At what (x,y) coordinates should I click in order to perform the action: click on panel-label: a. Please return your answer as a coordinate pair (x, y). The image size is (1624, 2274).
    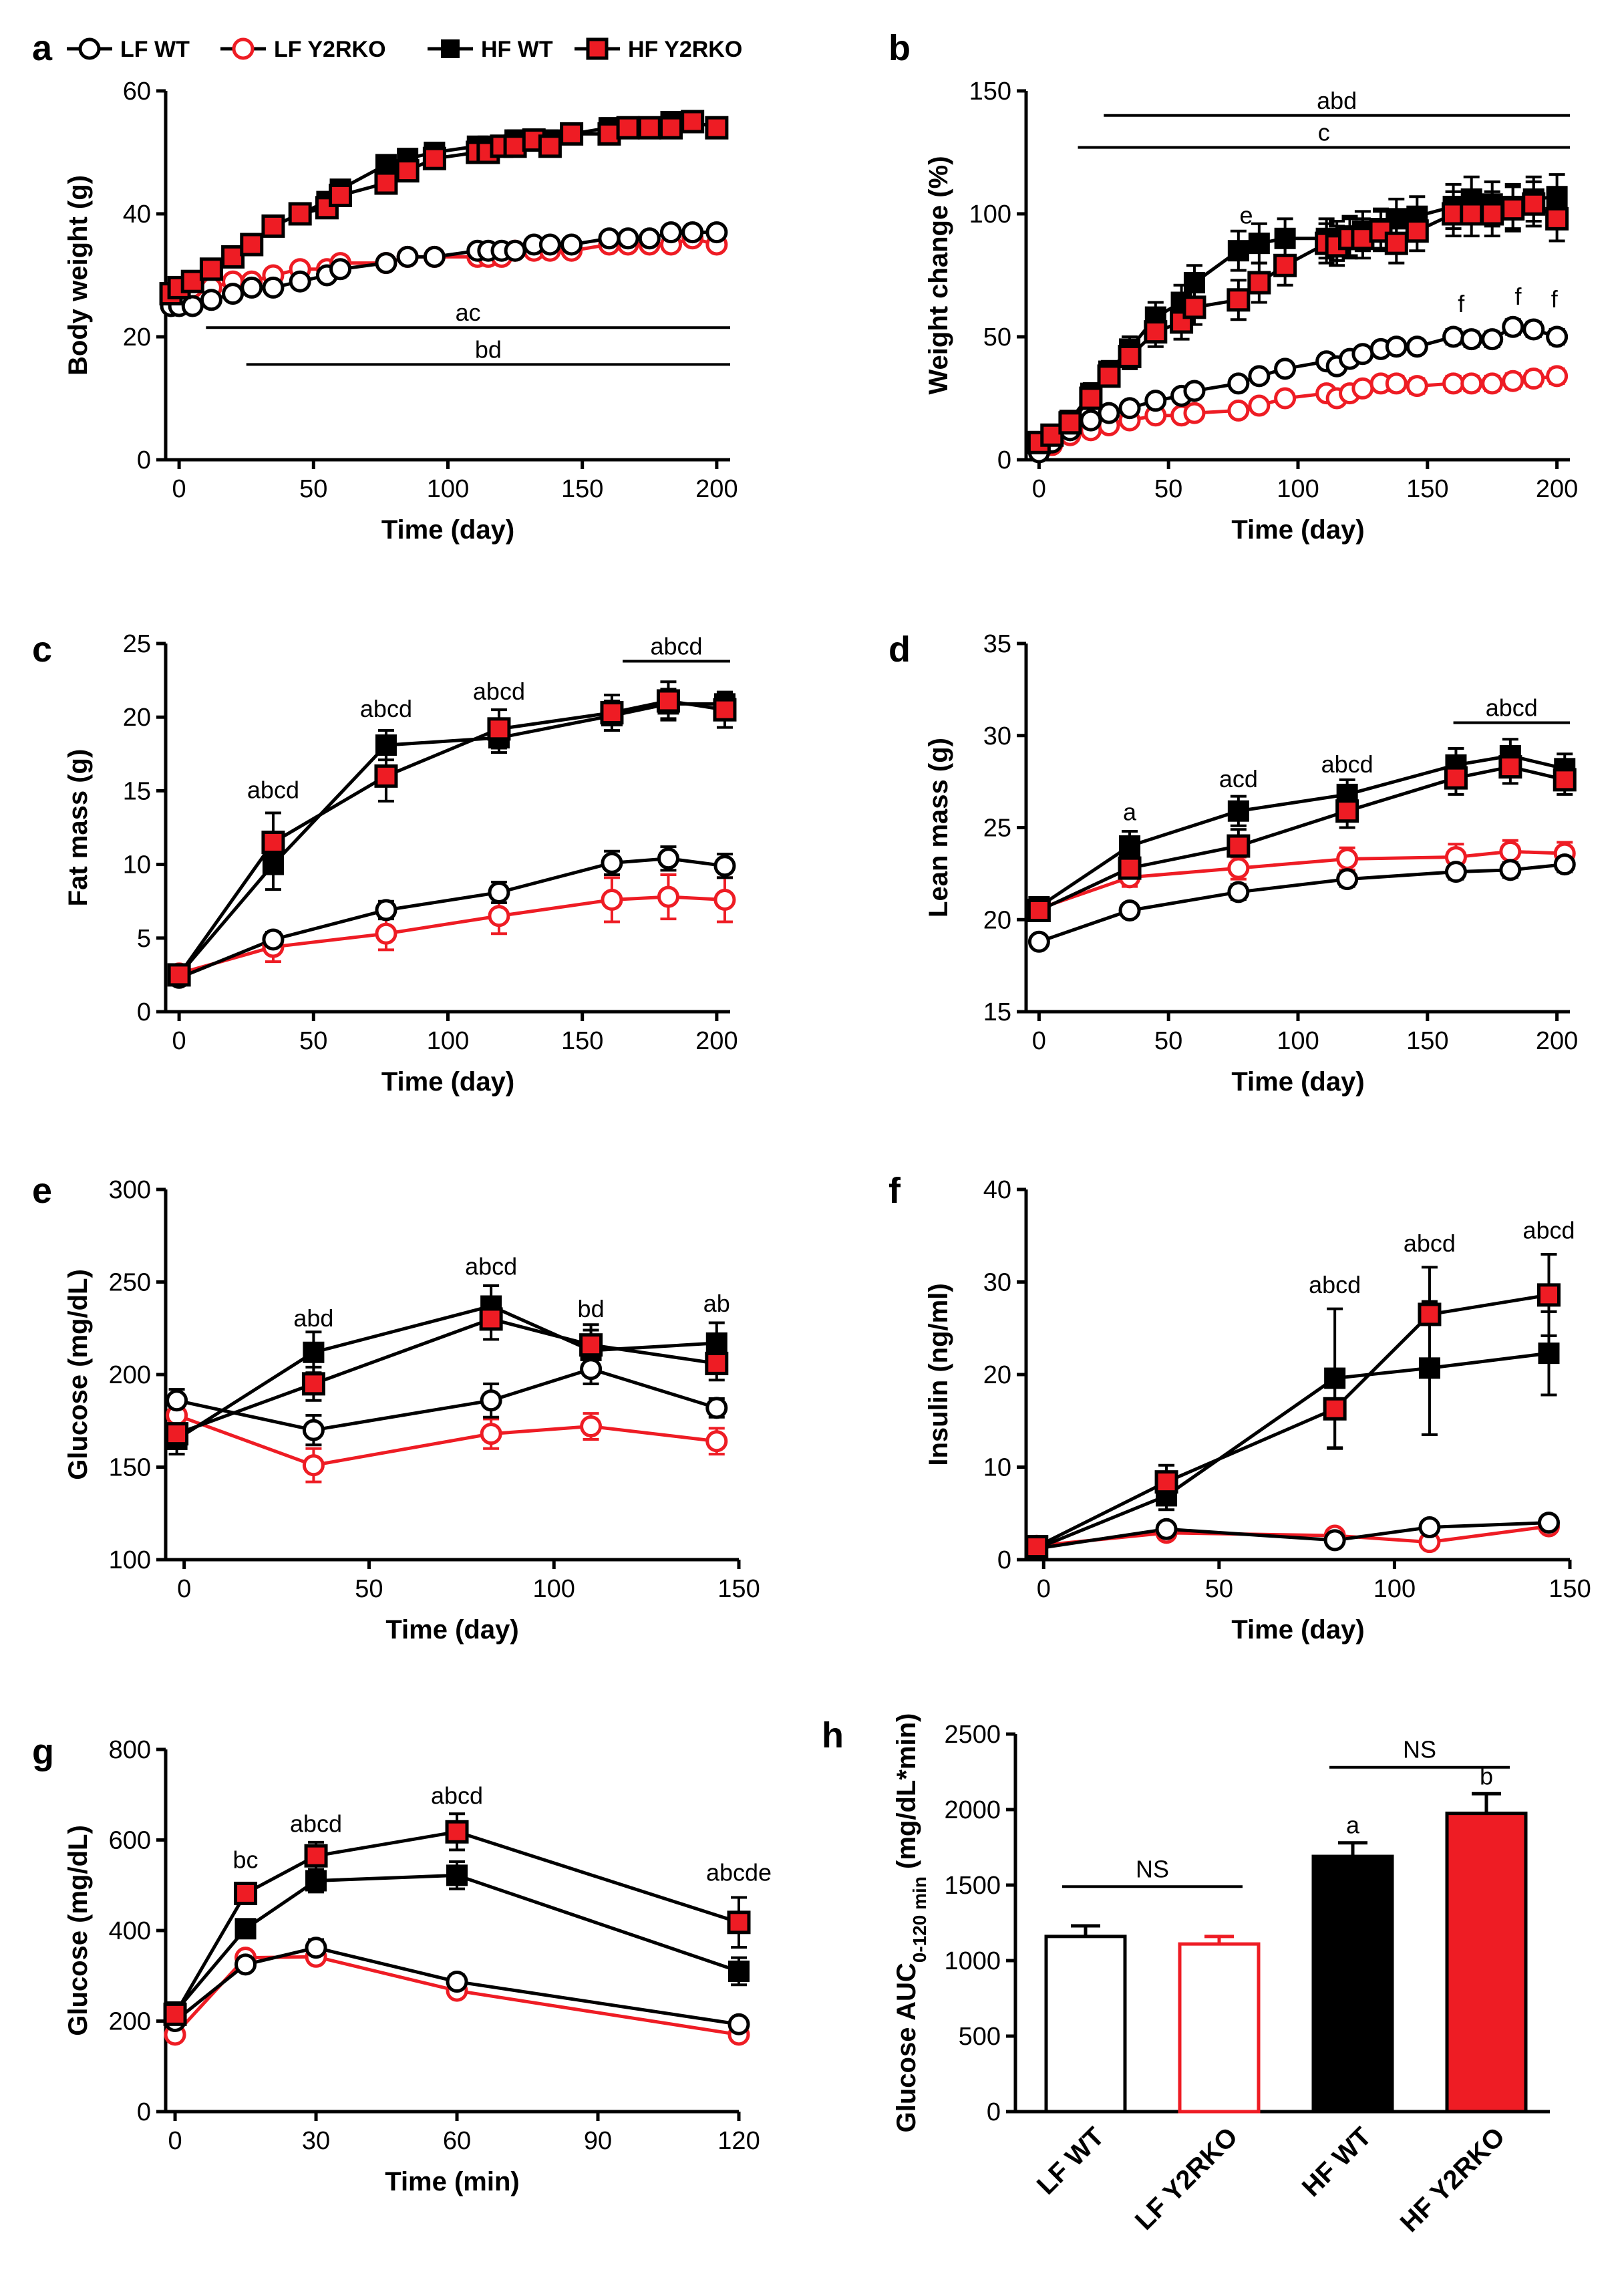
    Looking at the image, I should click on (42, 48).